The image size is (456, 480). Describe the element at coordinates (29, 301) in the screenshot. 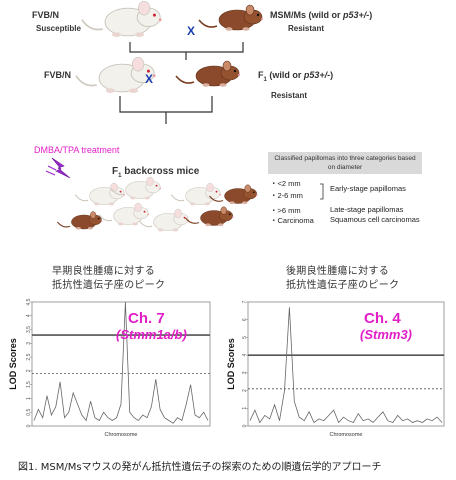

I see `y-tick-label: 4.5` at that location.